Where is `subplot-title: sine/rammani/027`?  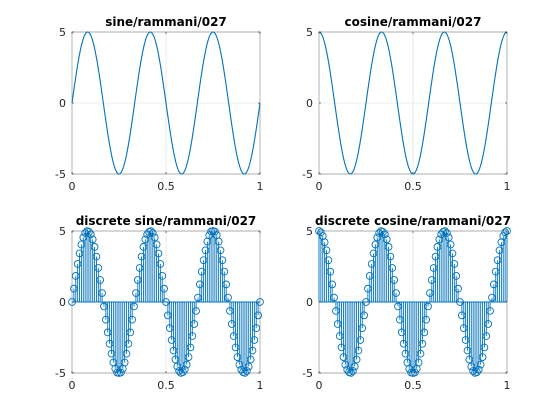
subplot-title: sine/rammani/027 is located at coordinates (166, 22).